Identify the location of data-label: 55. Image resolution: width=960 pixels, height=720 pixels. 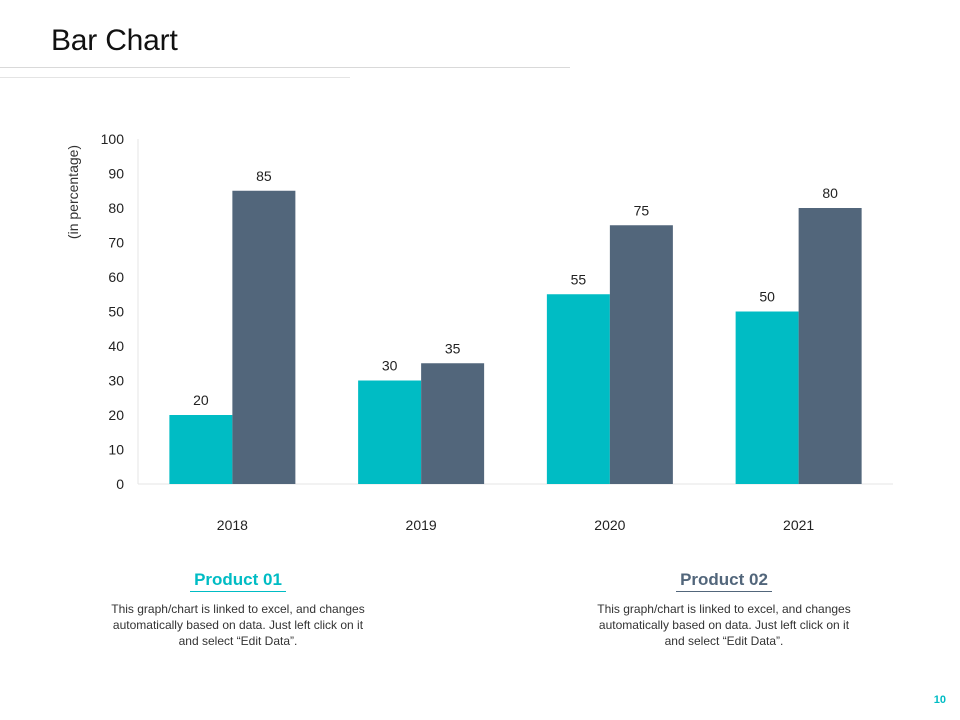
(579, 279).